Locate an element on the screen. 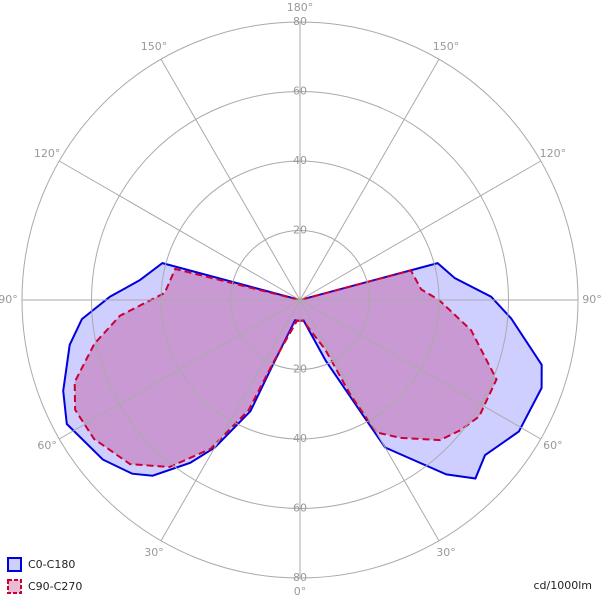 This screenshot has height=604, width=603. angle-tick-label: 0° is located at coordinates (300, 591).